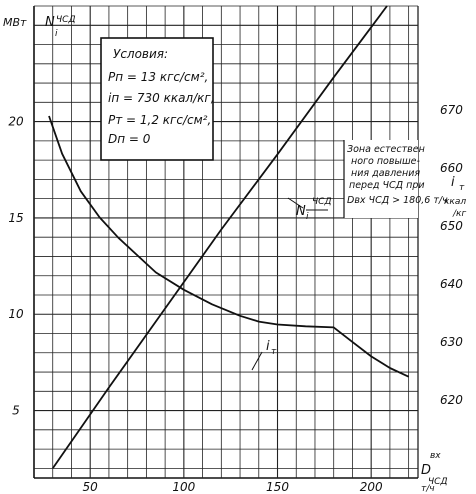 Image resolution: width=476 pixels, height=494 pixels. I want to click on series-label-power: N i ЧСД, so click(309, 209).